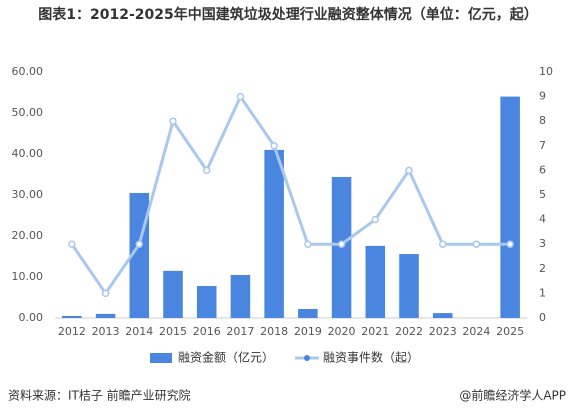  What do you see at coordinates (542, 96) in the screenshot?
I see `y2-tick-label: 9` at bounding box center [542, 96].